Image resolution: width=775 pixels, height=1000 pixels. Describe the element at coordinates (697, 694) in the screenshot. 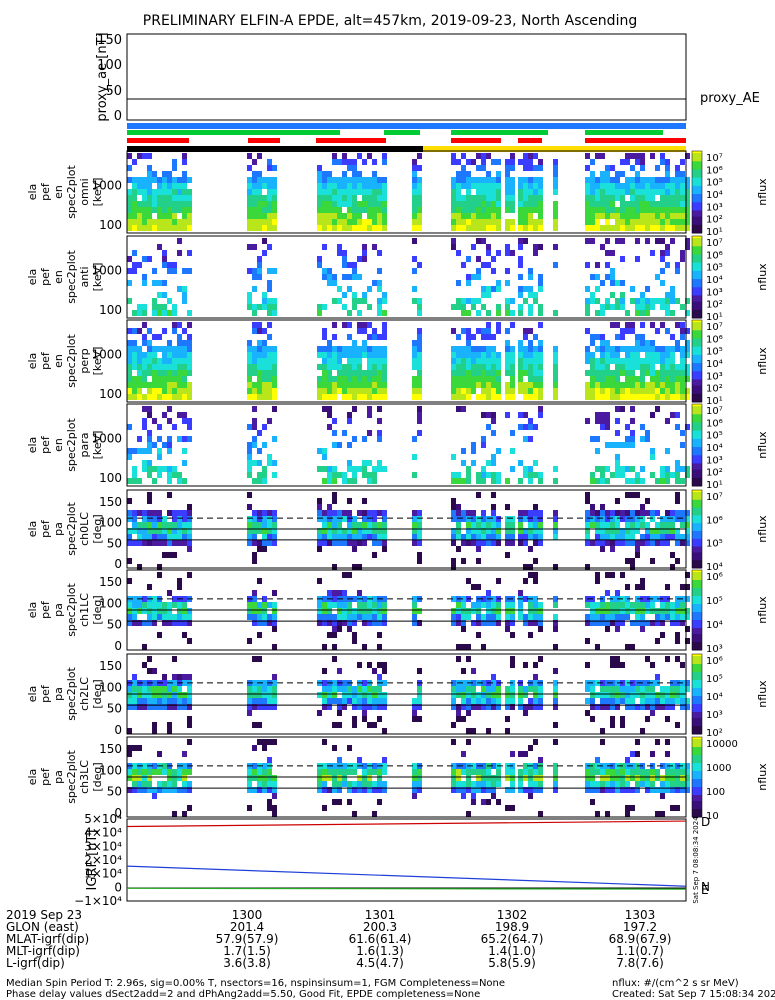

I see `colorbar-frame` at that location.